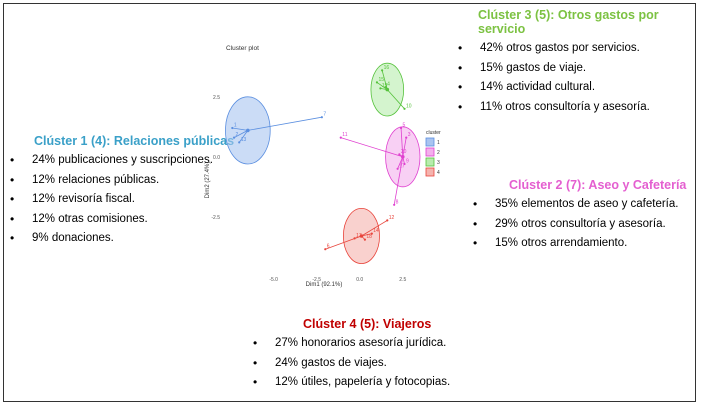 Image resolution: width=701 pixels, height=407 pixels. What do you see at coordinates (576, 69) in the screenshot?
I see `list-item: 15% gastos de viaje.` at bounding box center [576, 69].